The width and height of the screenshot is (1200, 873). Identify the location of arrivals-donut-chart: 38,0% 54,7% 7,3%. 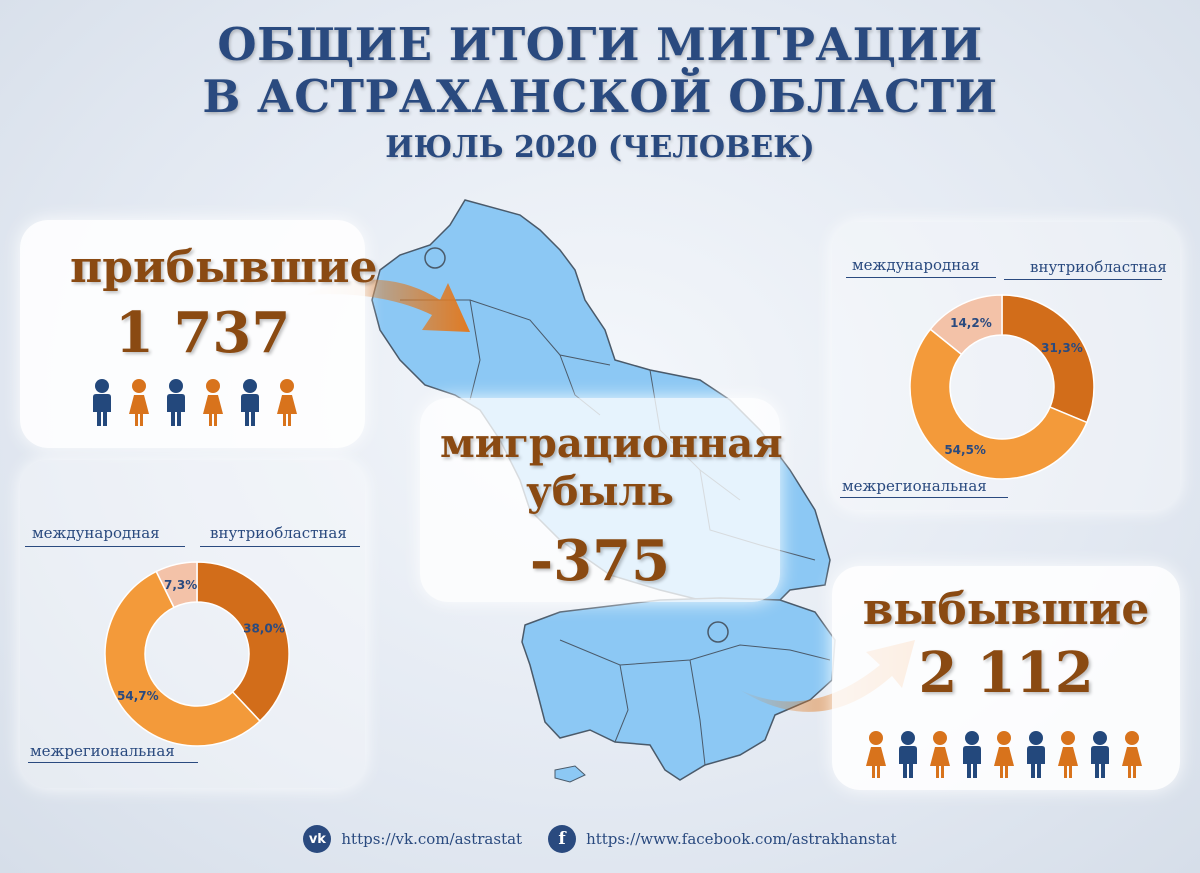
(197, 654).